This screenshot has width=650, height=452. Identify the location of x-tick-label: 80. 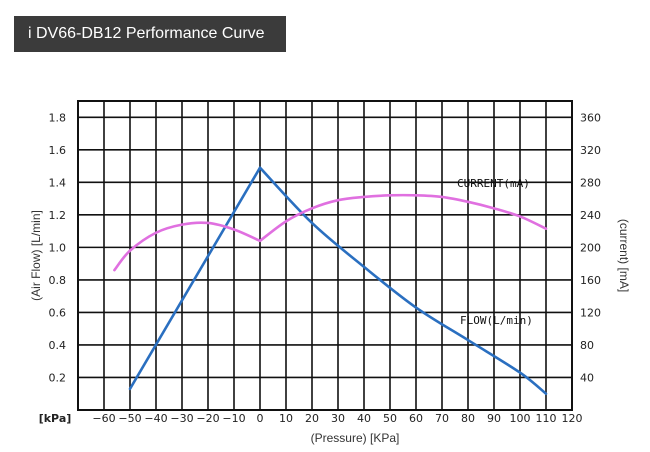
(468, 418).